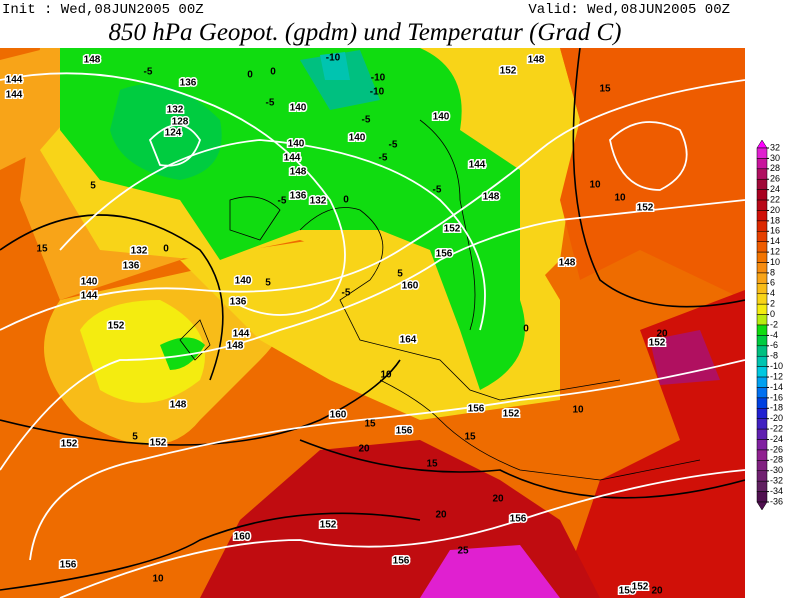 Image resolution: width=789 pixels, height=598 pixels. I want to click on valid-time: Valid: Wed,08JUN2005 00Z, so click(629, 10).